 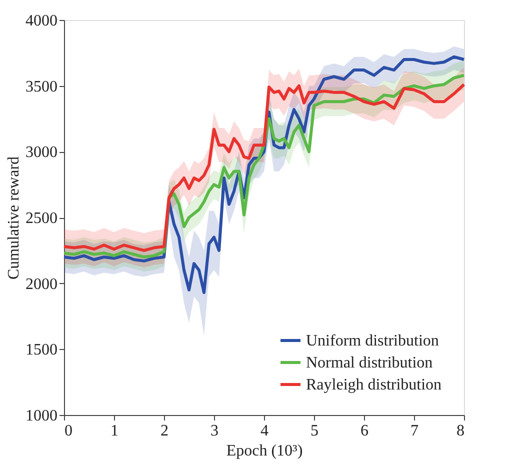 What do you see at coordinates (264, 451) in the screenshot?
I see `x-axis-title: Epoch (10³)` at bounding box center [264, 451].